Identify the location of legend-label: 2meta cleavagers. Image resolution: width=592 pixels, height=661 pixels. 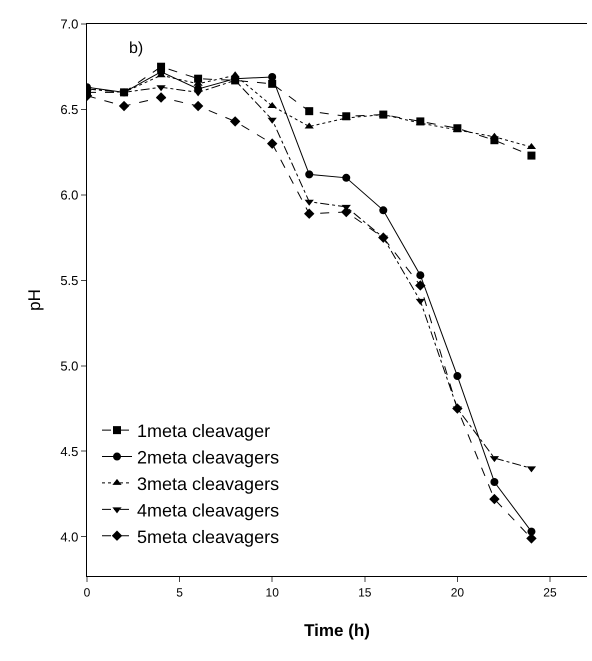
(208, 458).